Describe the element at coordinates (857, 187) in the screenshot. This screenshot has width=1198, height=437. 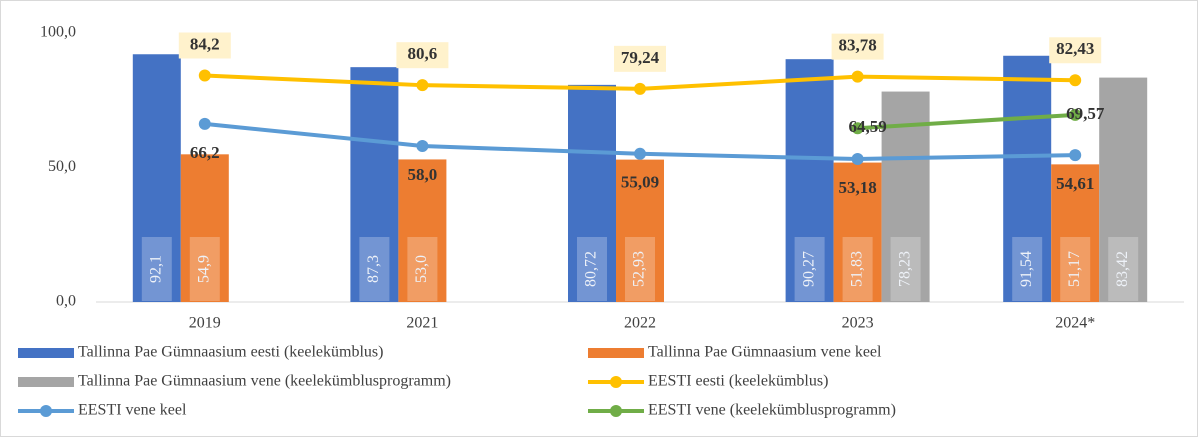
I see `line-value-label: 53,18` at that location.